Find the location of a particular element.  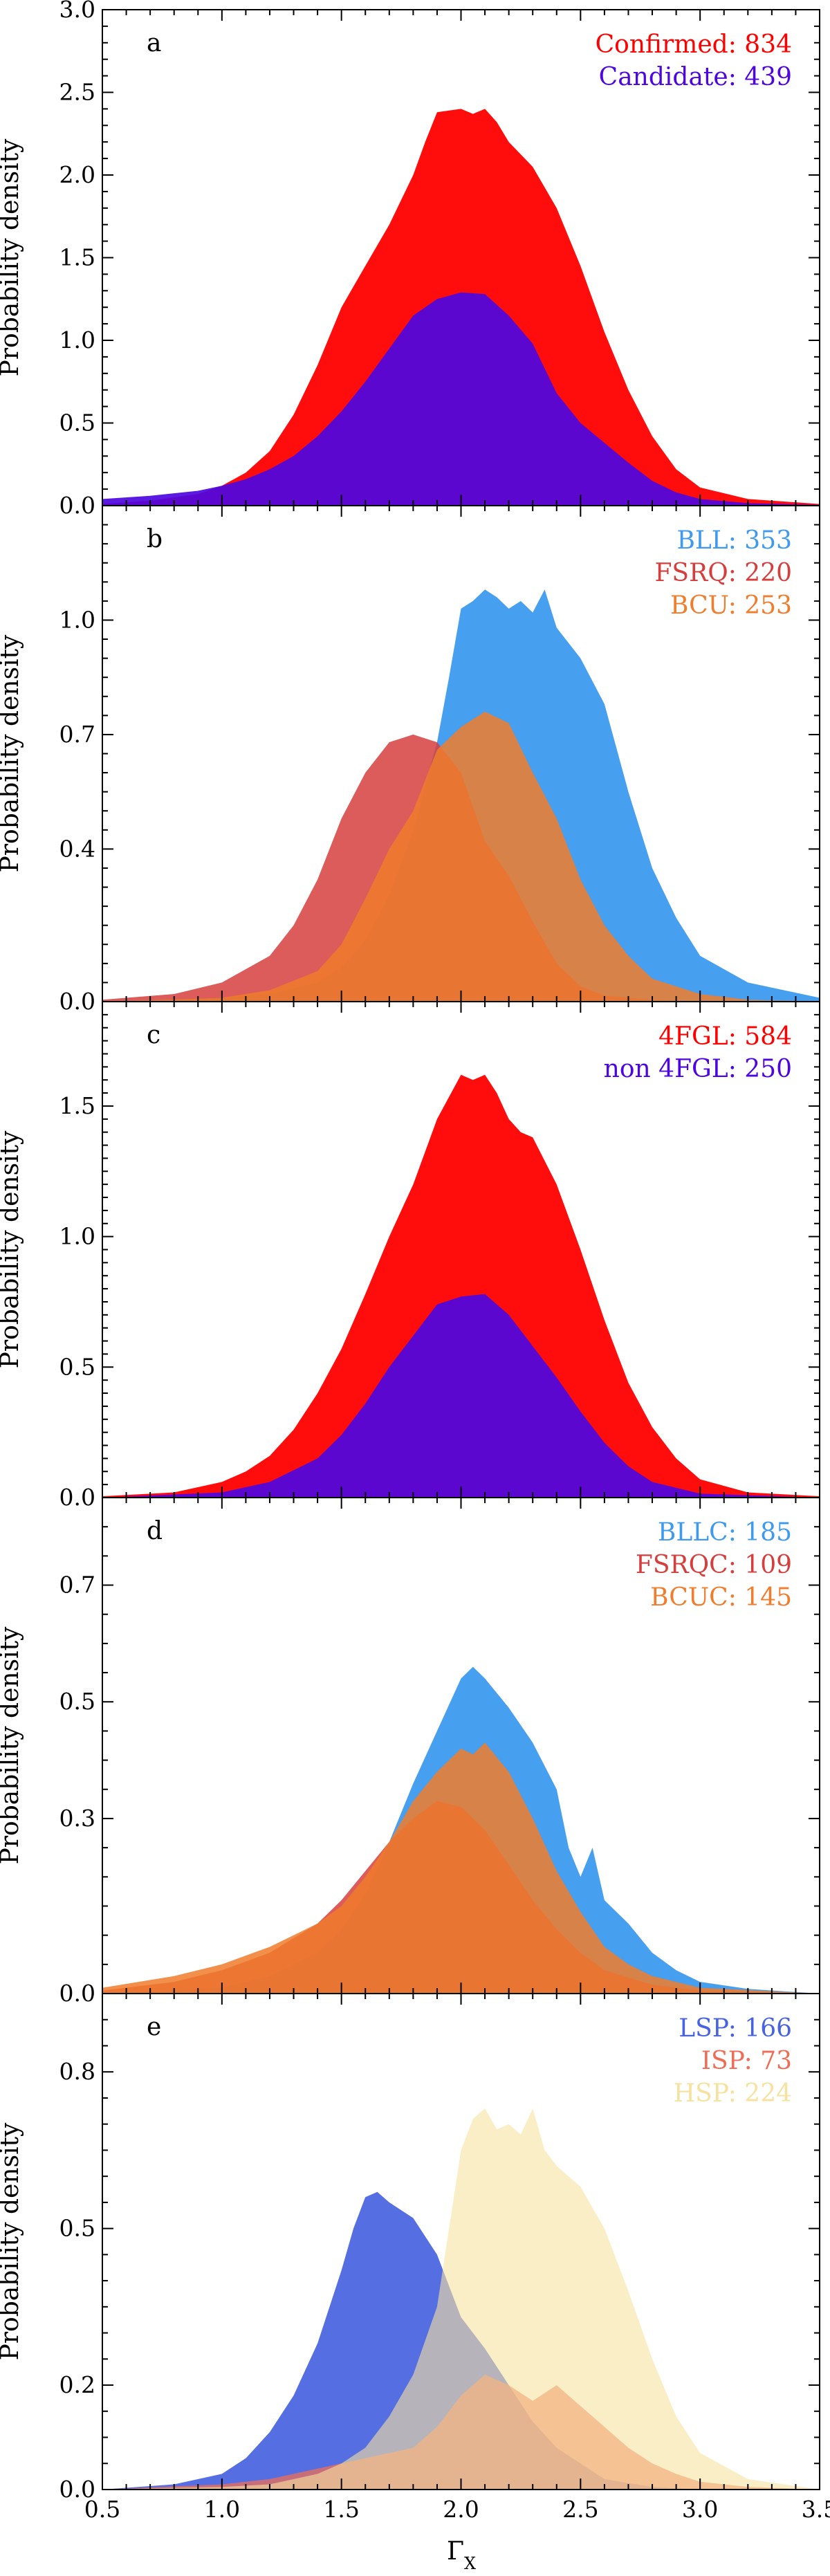

panel-letter: d is located at coordinates (155, 1531).